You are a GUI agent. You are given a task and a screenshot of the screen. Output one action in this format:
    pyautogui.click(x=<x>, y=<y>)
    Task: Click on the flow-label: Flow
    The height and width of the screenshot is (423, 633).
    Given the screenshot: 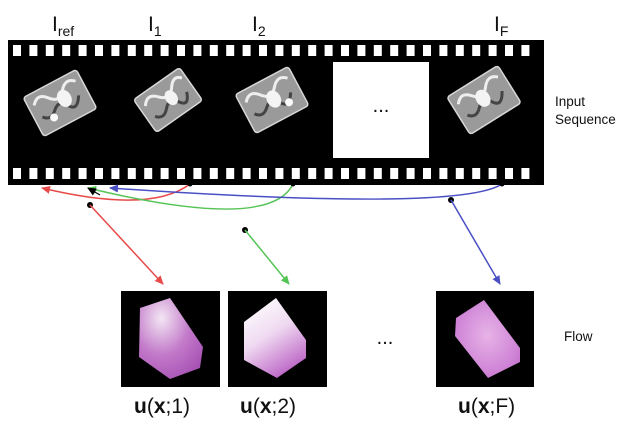 What is the action you would take?
    pyautogui.click(x=578, y=336)
    